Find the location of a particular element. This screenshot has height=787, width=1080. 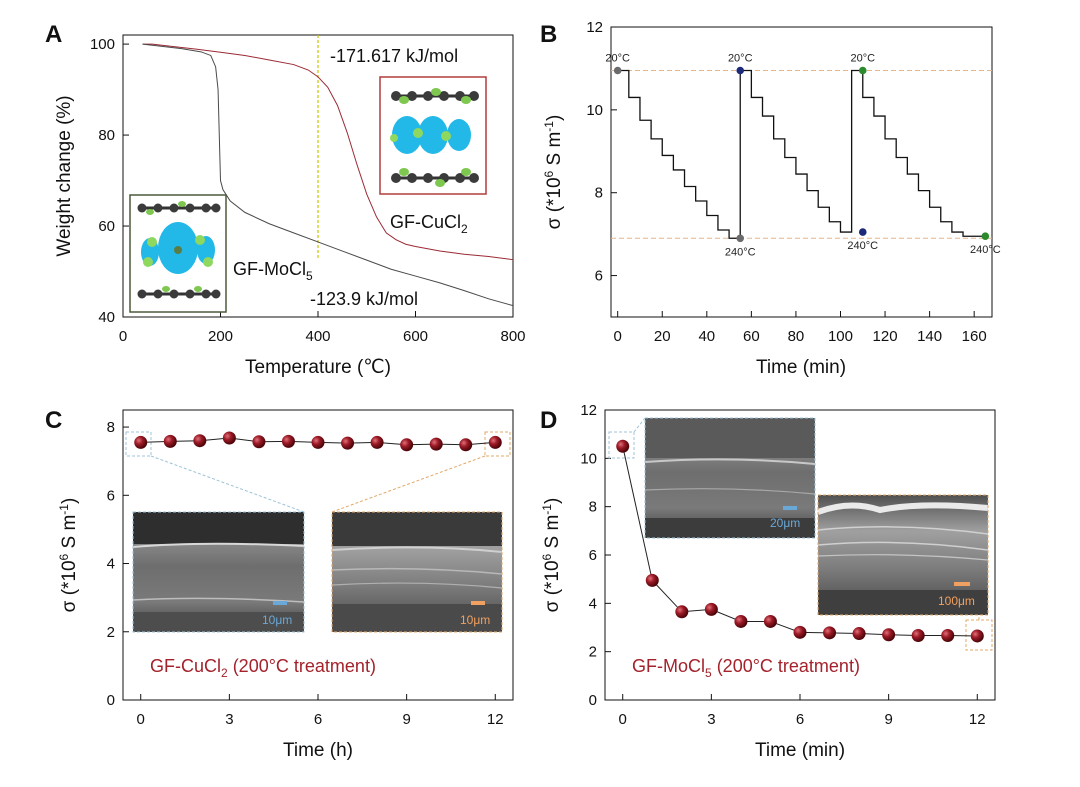

panel-b-xtick-label: 20 is located at coordinates (662, 336).